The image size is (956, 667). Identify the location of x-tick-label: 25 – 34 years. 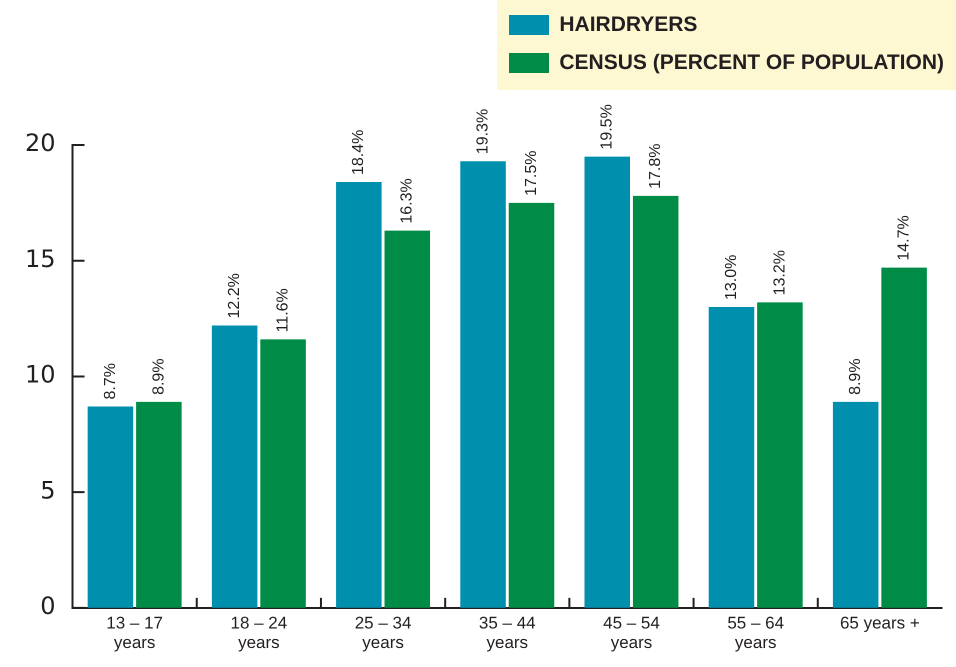
(383, 632).